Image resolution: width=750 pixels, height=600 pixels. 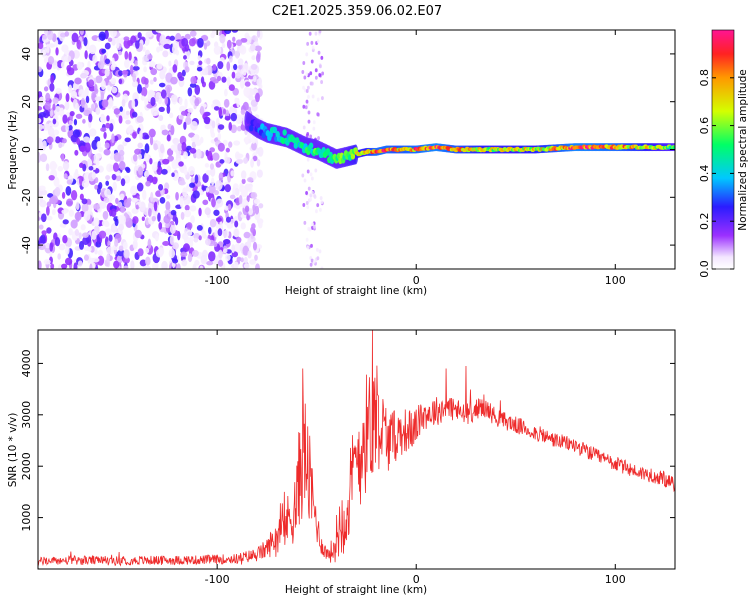 What do you see at coordinates (26, 54) in the screenshot?
I see `y-tick-label: 40` at bounding box center [26, 54].